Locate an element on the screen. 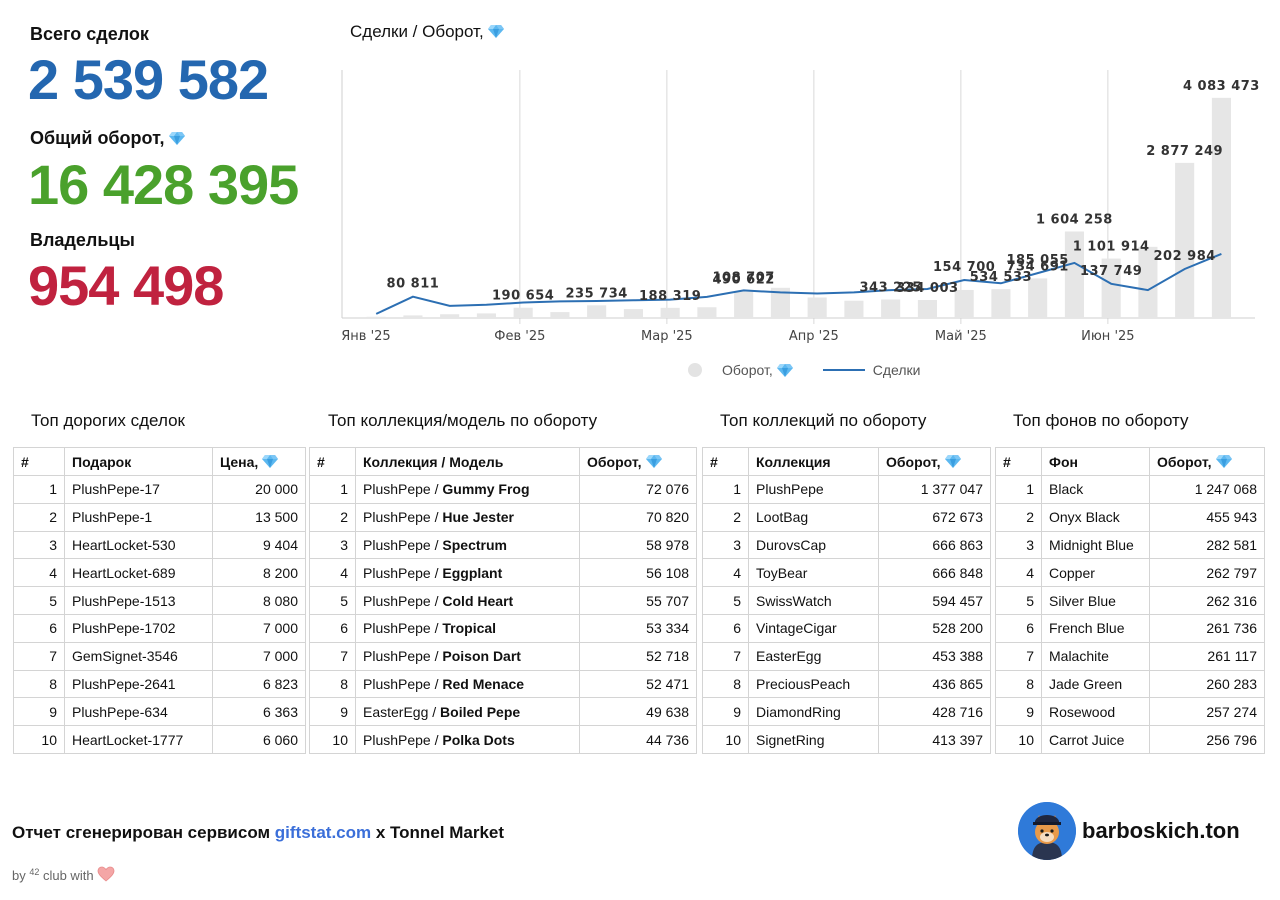 This screenshot has width=1280, height=900. rank-cell: 9 is located at coordinates (1018, 712).